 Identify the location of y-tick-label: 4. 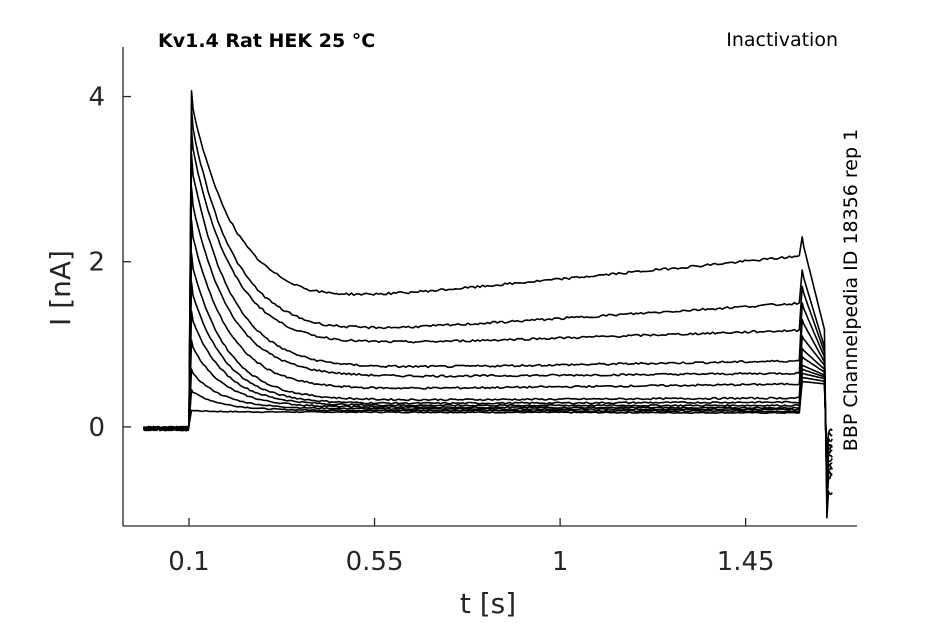
(96, 98).